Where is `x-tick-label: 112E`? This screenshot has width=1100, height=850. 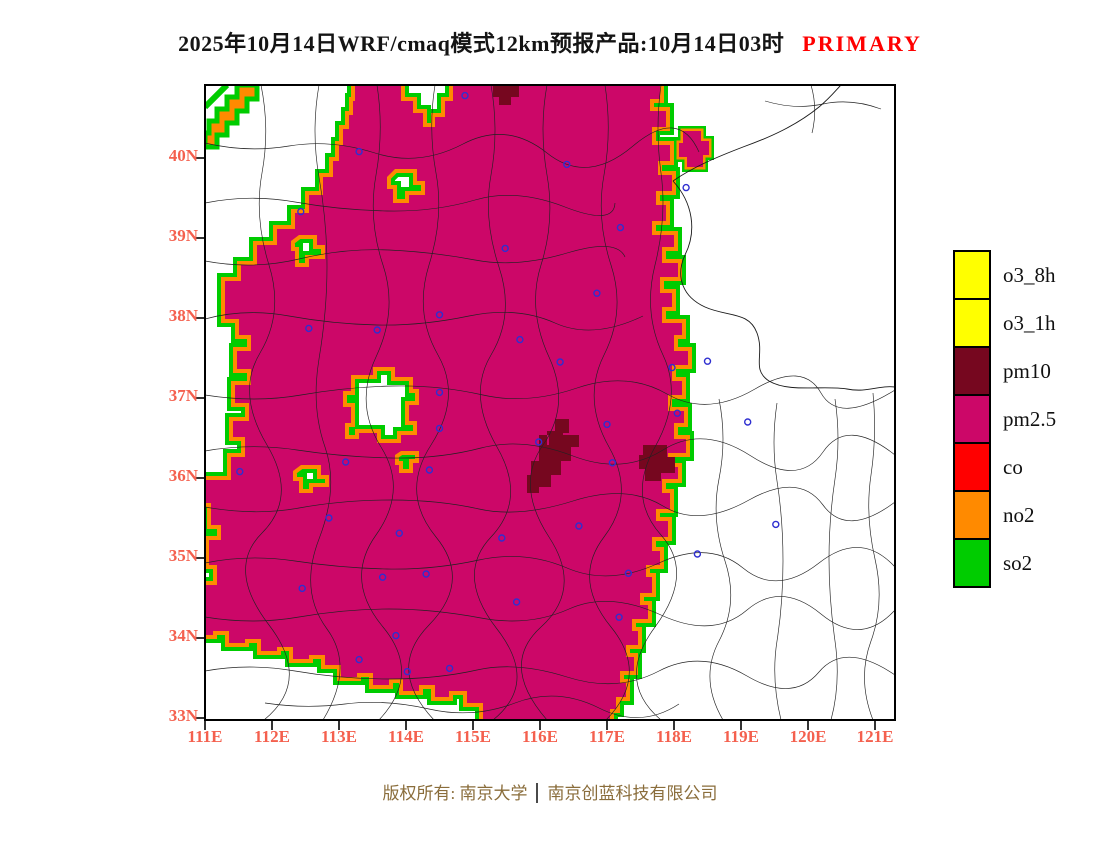 x-tick-label: 112E is located at coordinates (272, 736).